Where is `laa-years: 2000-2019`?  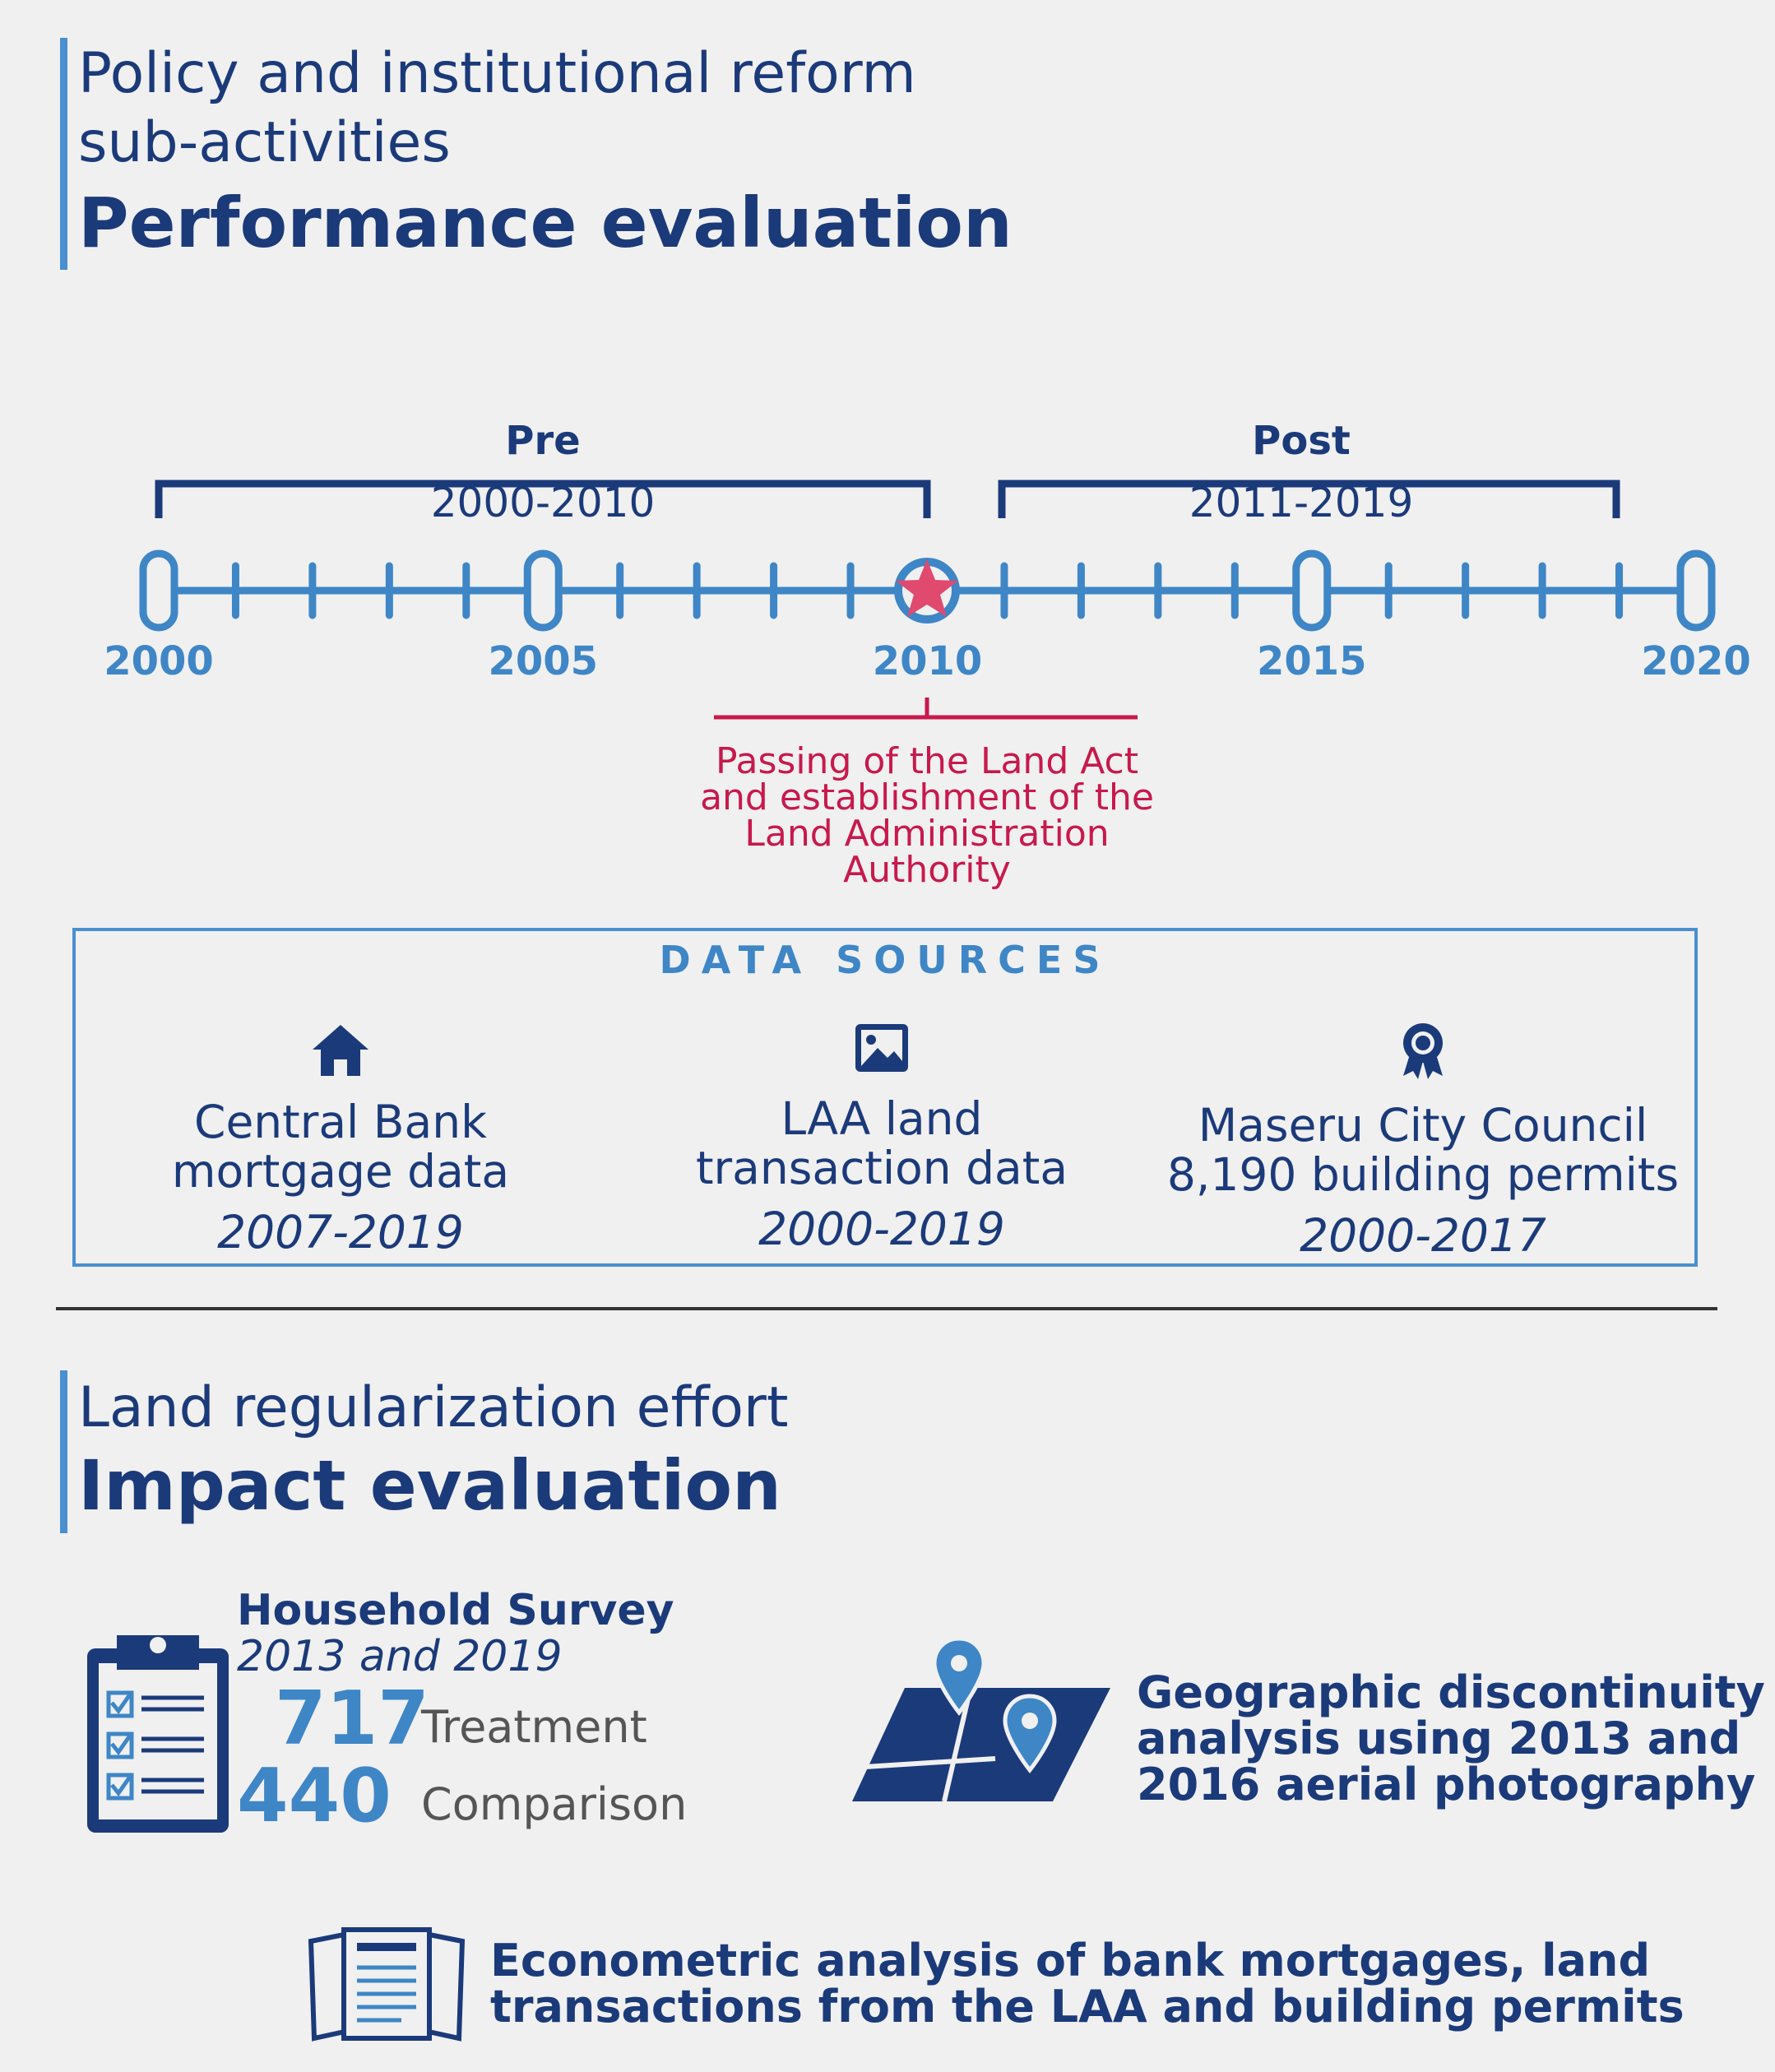
laa-years: 2000-2019 is located at coordinates (881, 1229).